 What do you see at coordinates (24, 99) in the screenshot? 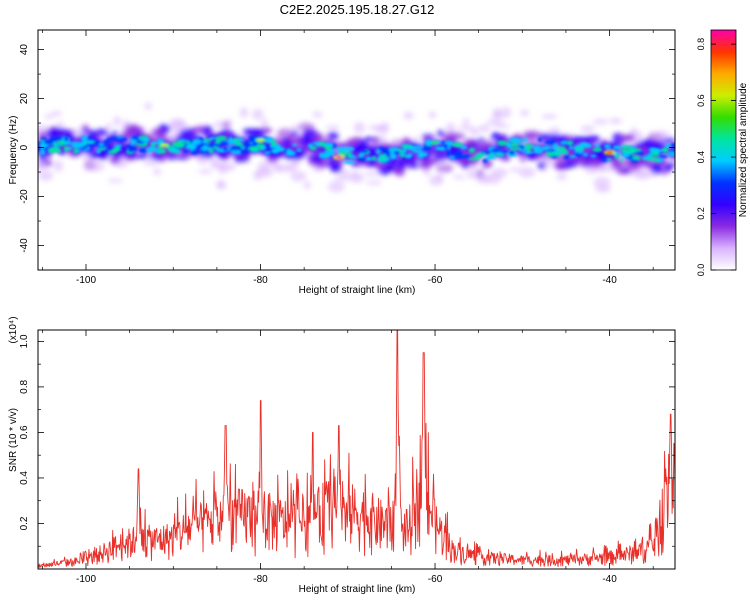
I see `spectrogram-y-tick-label: 20` at bounding box center [24, 99].